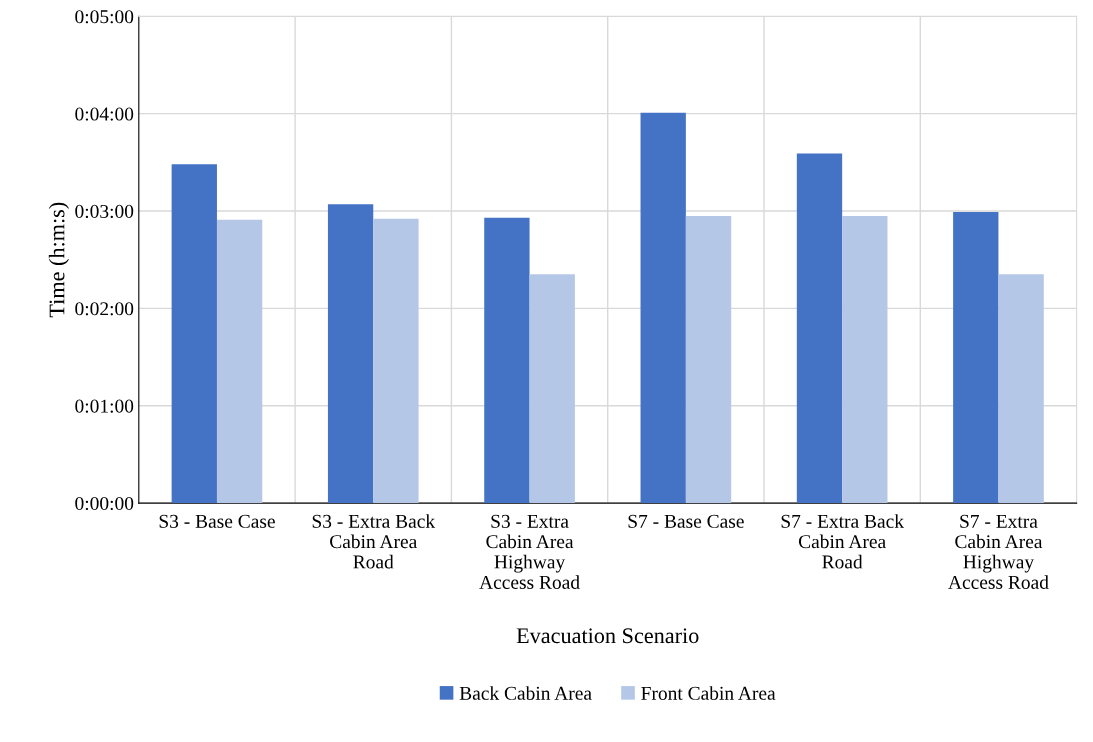  I want to click on y-tick-label: 0:03:00, so click(104, 211).